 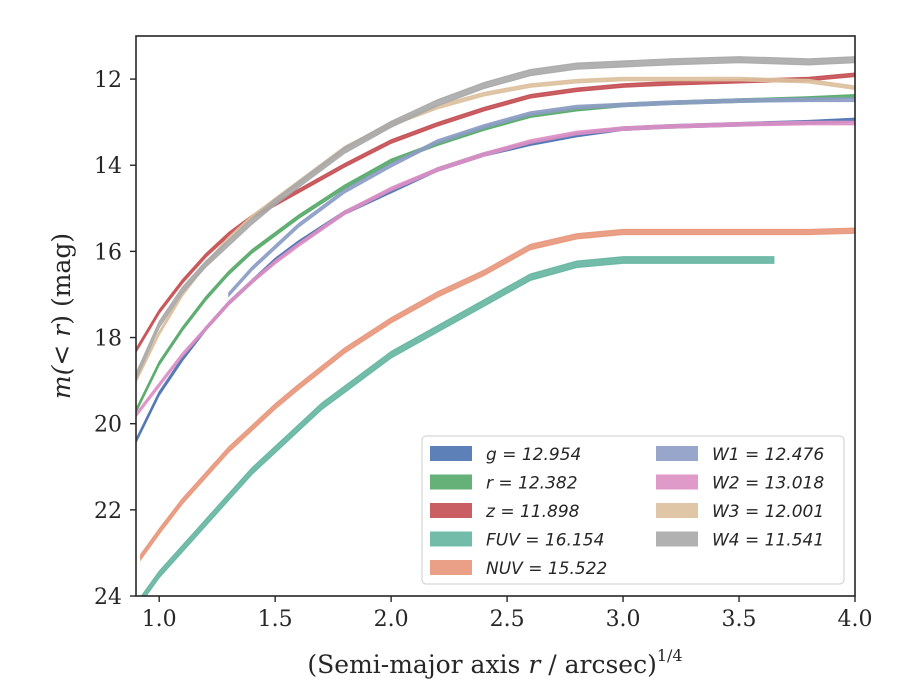 What do you see at coordinates (61, 344) in the screenshot?
I see `y-axis-title-math: < r` at bounding box center [61, 344].